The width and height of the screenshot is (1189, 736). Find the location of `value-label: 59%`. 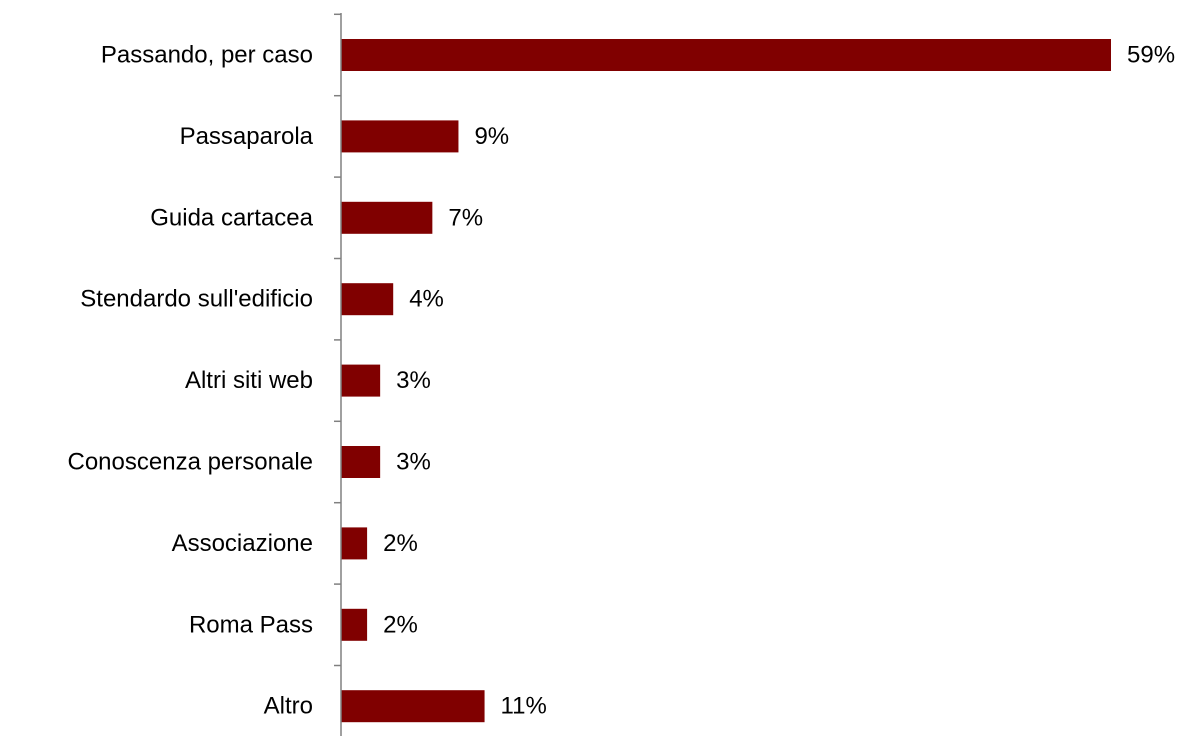

value-label: 59% is located at coordinates (1151, 55).